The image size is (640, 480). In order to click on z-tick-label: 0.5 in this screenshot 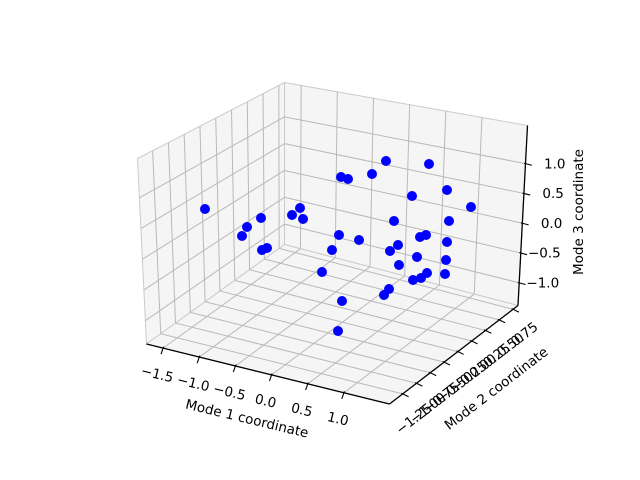, I will do `click(552, 194)`.